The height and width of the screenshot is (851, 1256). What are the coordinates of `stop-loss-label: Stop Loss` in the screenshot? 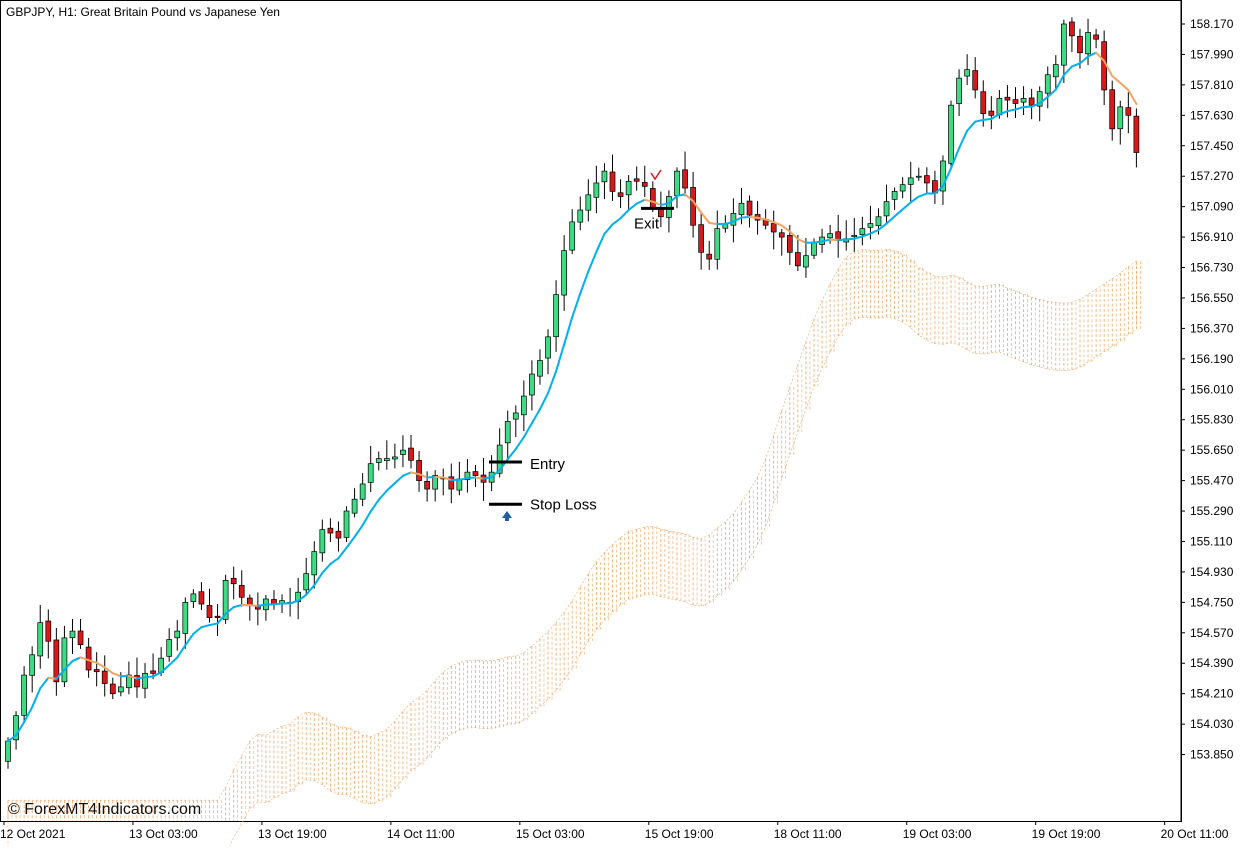 It's located at (563, 504).